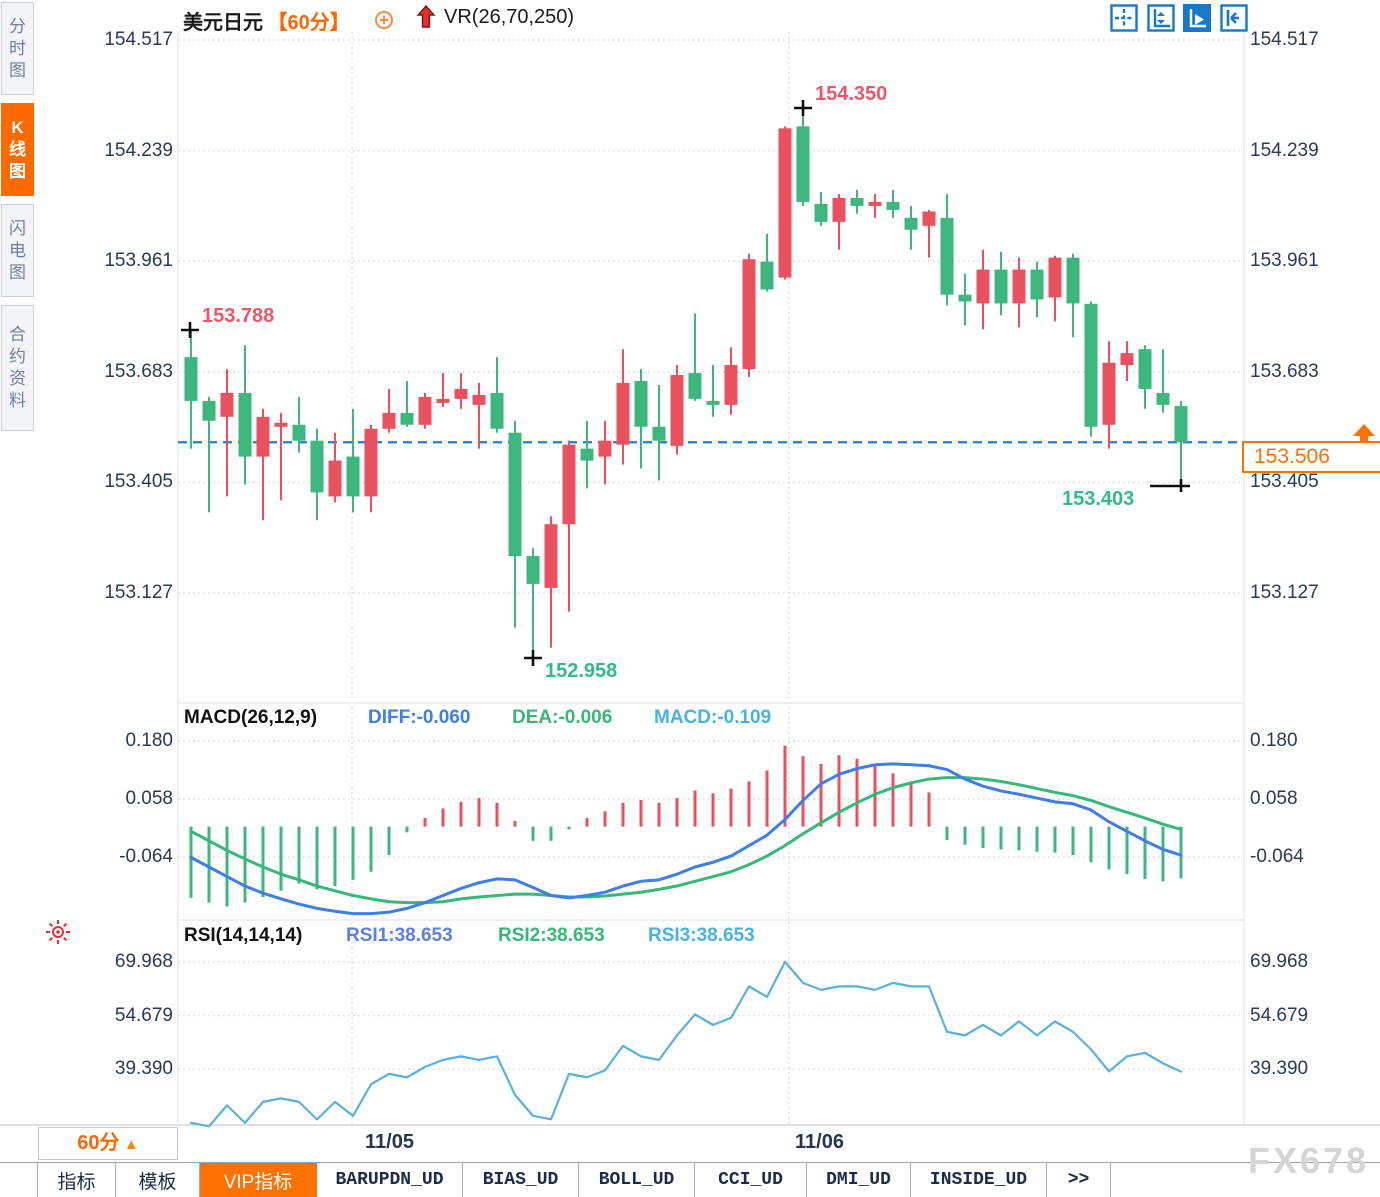  I want to click on annotation-open-high: 153.788, so click(238, 316).